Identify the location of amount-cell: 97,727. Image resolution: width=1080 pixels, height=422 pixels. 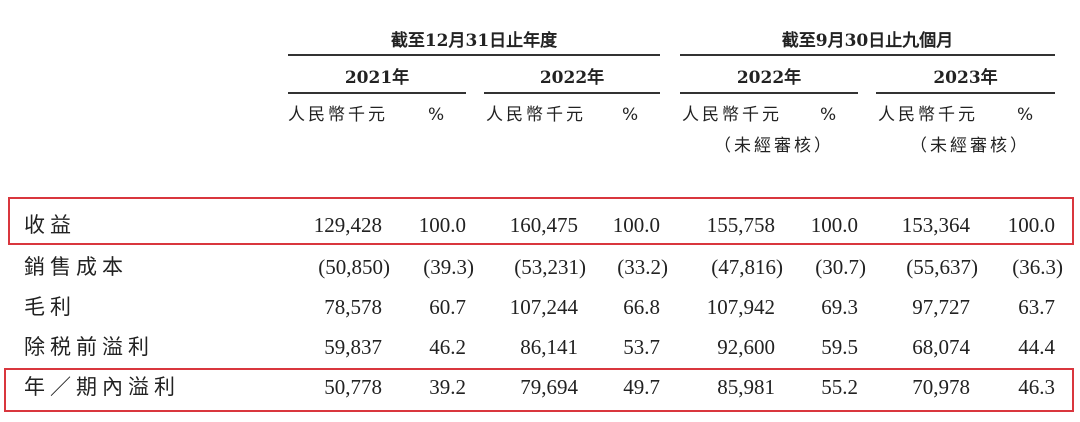
(941, 307).